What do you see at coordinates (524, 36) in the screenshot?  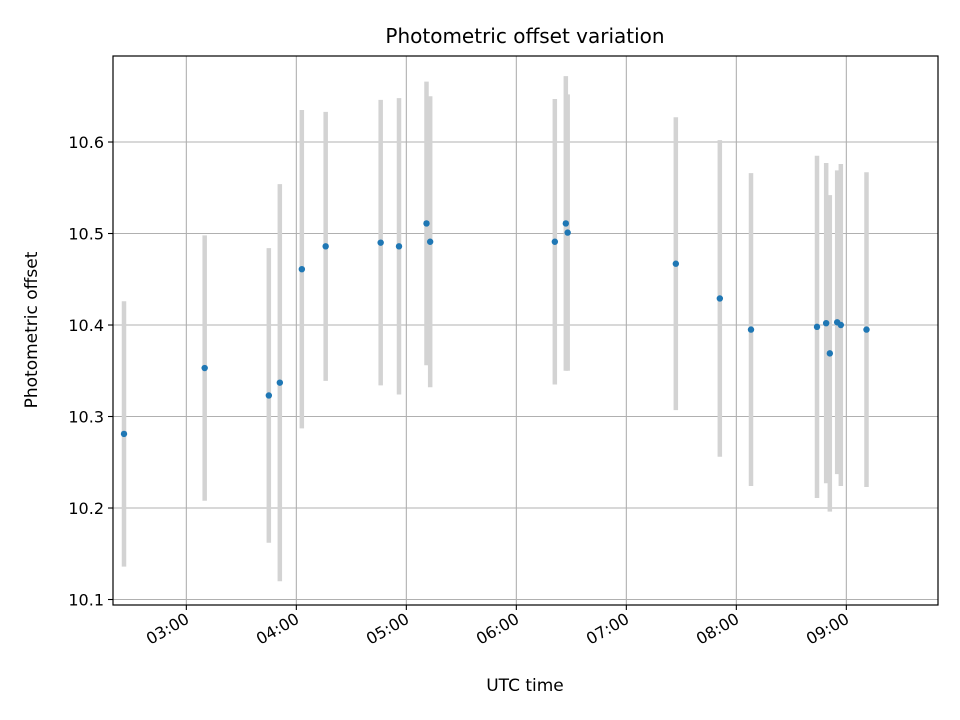 I see `chart-title: Photometric offset variation` at bounding box center [524, 36].